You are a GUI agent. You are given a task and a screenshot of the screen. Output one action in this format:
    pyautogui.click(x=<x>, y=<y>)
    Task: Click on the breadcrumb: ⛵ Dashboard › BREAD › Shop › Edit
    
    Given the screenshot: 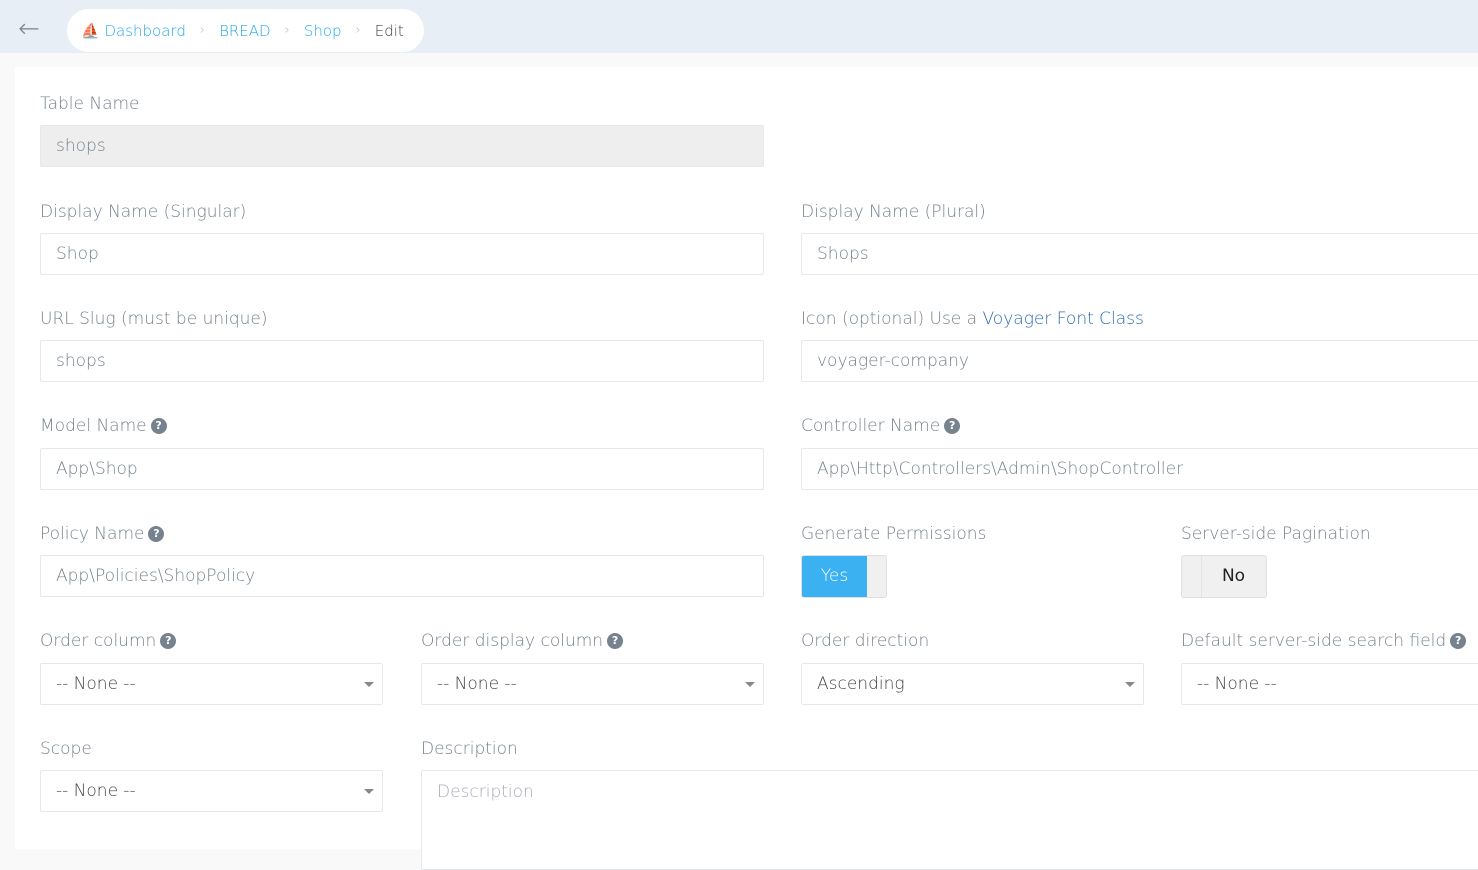 What is the action you would take?
    pyautogui.click(x=245, y=30)
    